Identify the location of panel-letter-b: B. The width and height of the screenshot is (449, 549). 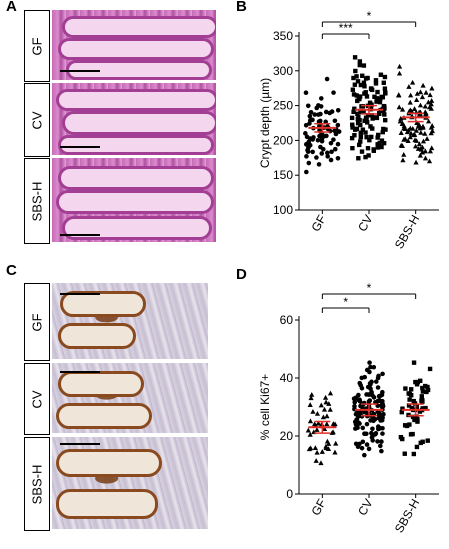
(241, 7).